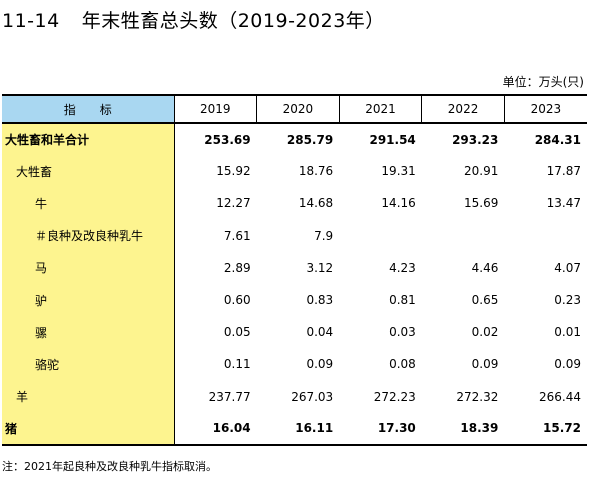 This screenshot has height=478, width=589. What do you see at coordinates (298, 429) in the screenshot?
I see `row-value: 16.11` at bounding box center [298, 429].